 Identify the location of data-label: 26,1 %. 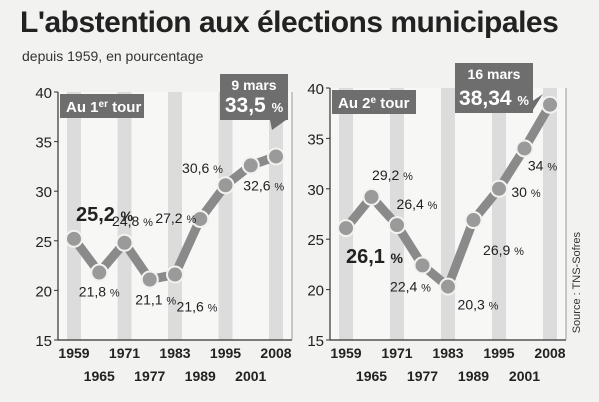
(374, 257).